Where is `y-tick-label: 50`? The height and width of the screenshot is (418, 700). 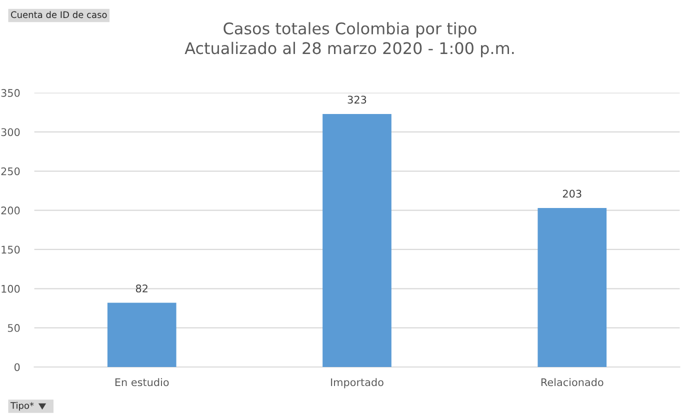 y-tick-label: 50 is located at coordinates (14, 328).